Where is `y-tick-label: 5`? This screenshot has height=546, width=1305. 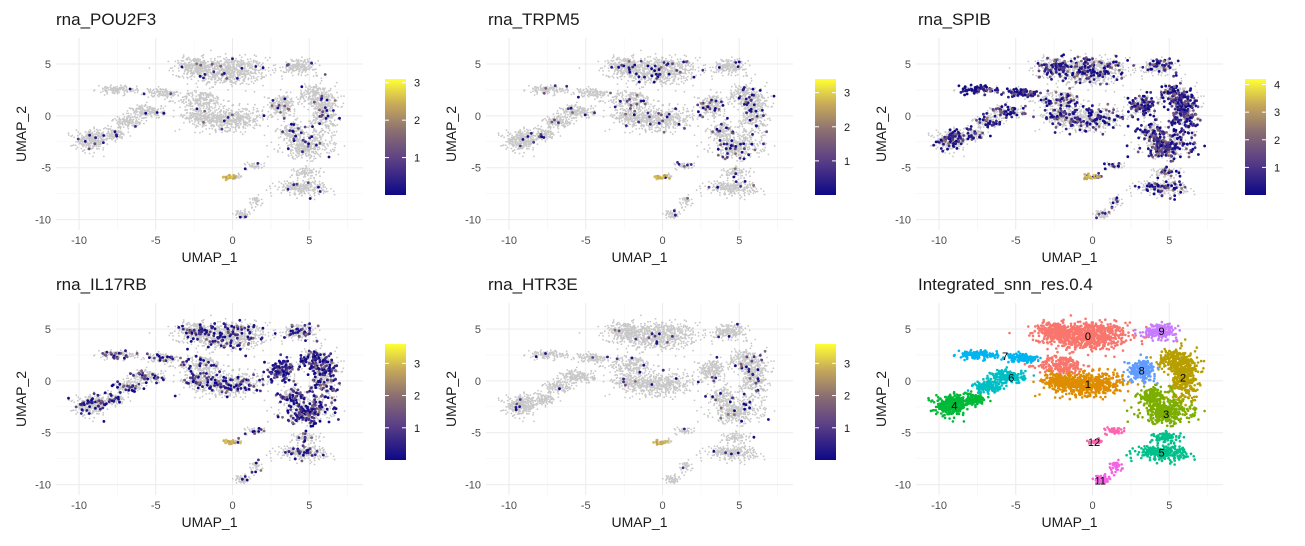 y-tick-label: 5 is located at coordinates (478, 65).